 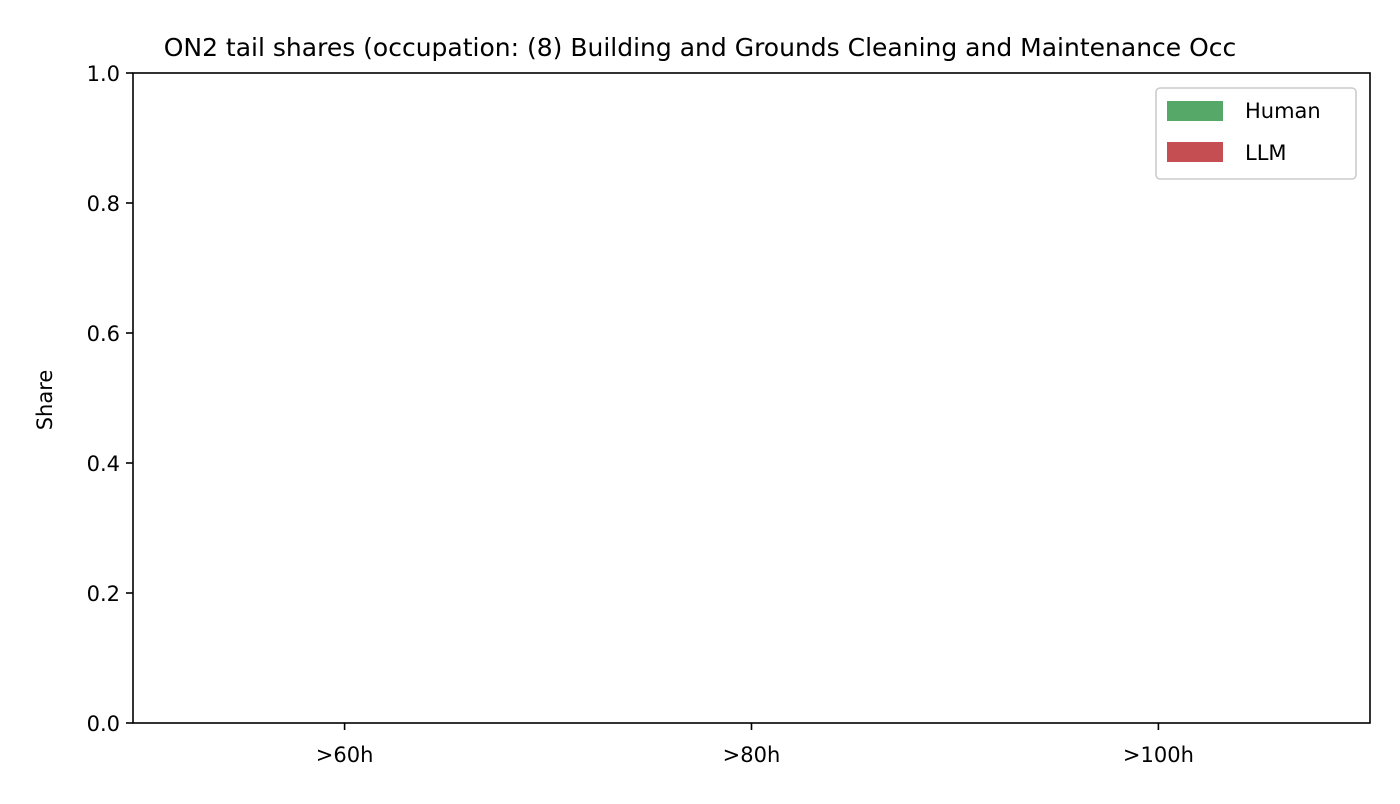 I want to click on x-tick-label: >60h, so click(x=345, y=755).